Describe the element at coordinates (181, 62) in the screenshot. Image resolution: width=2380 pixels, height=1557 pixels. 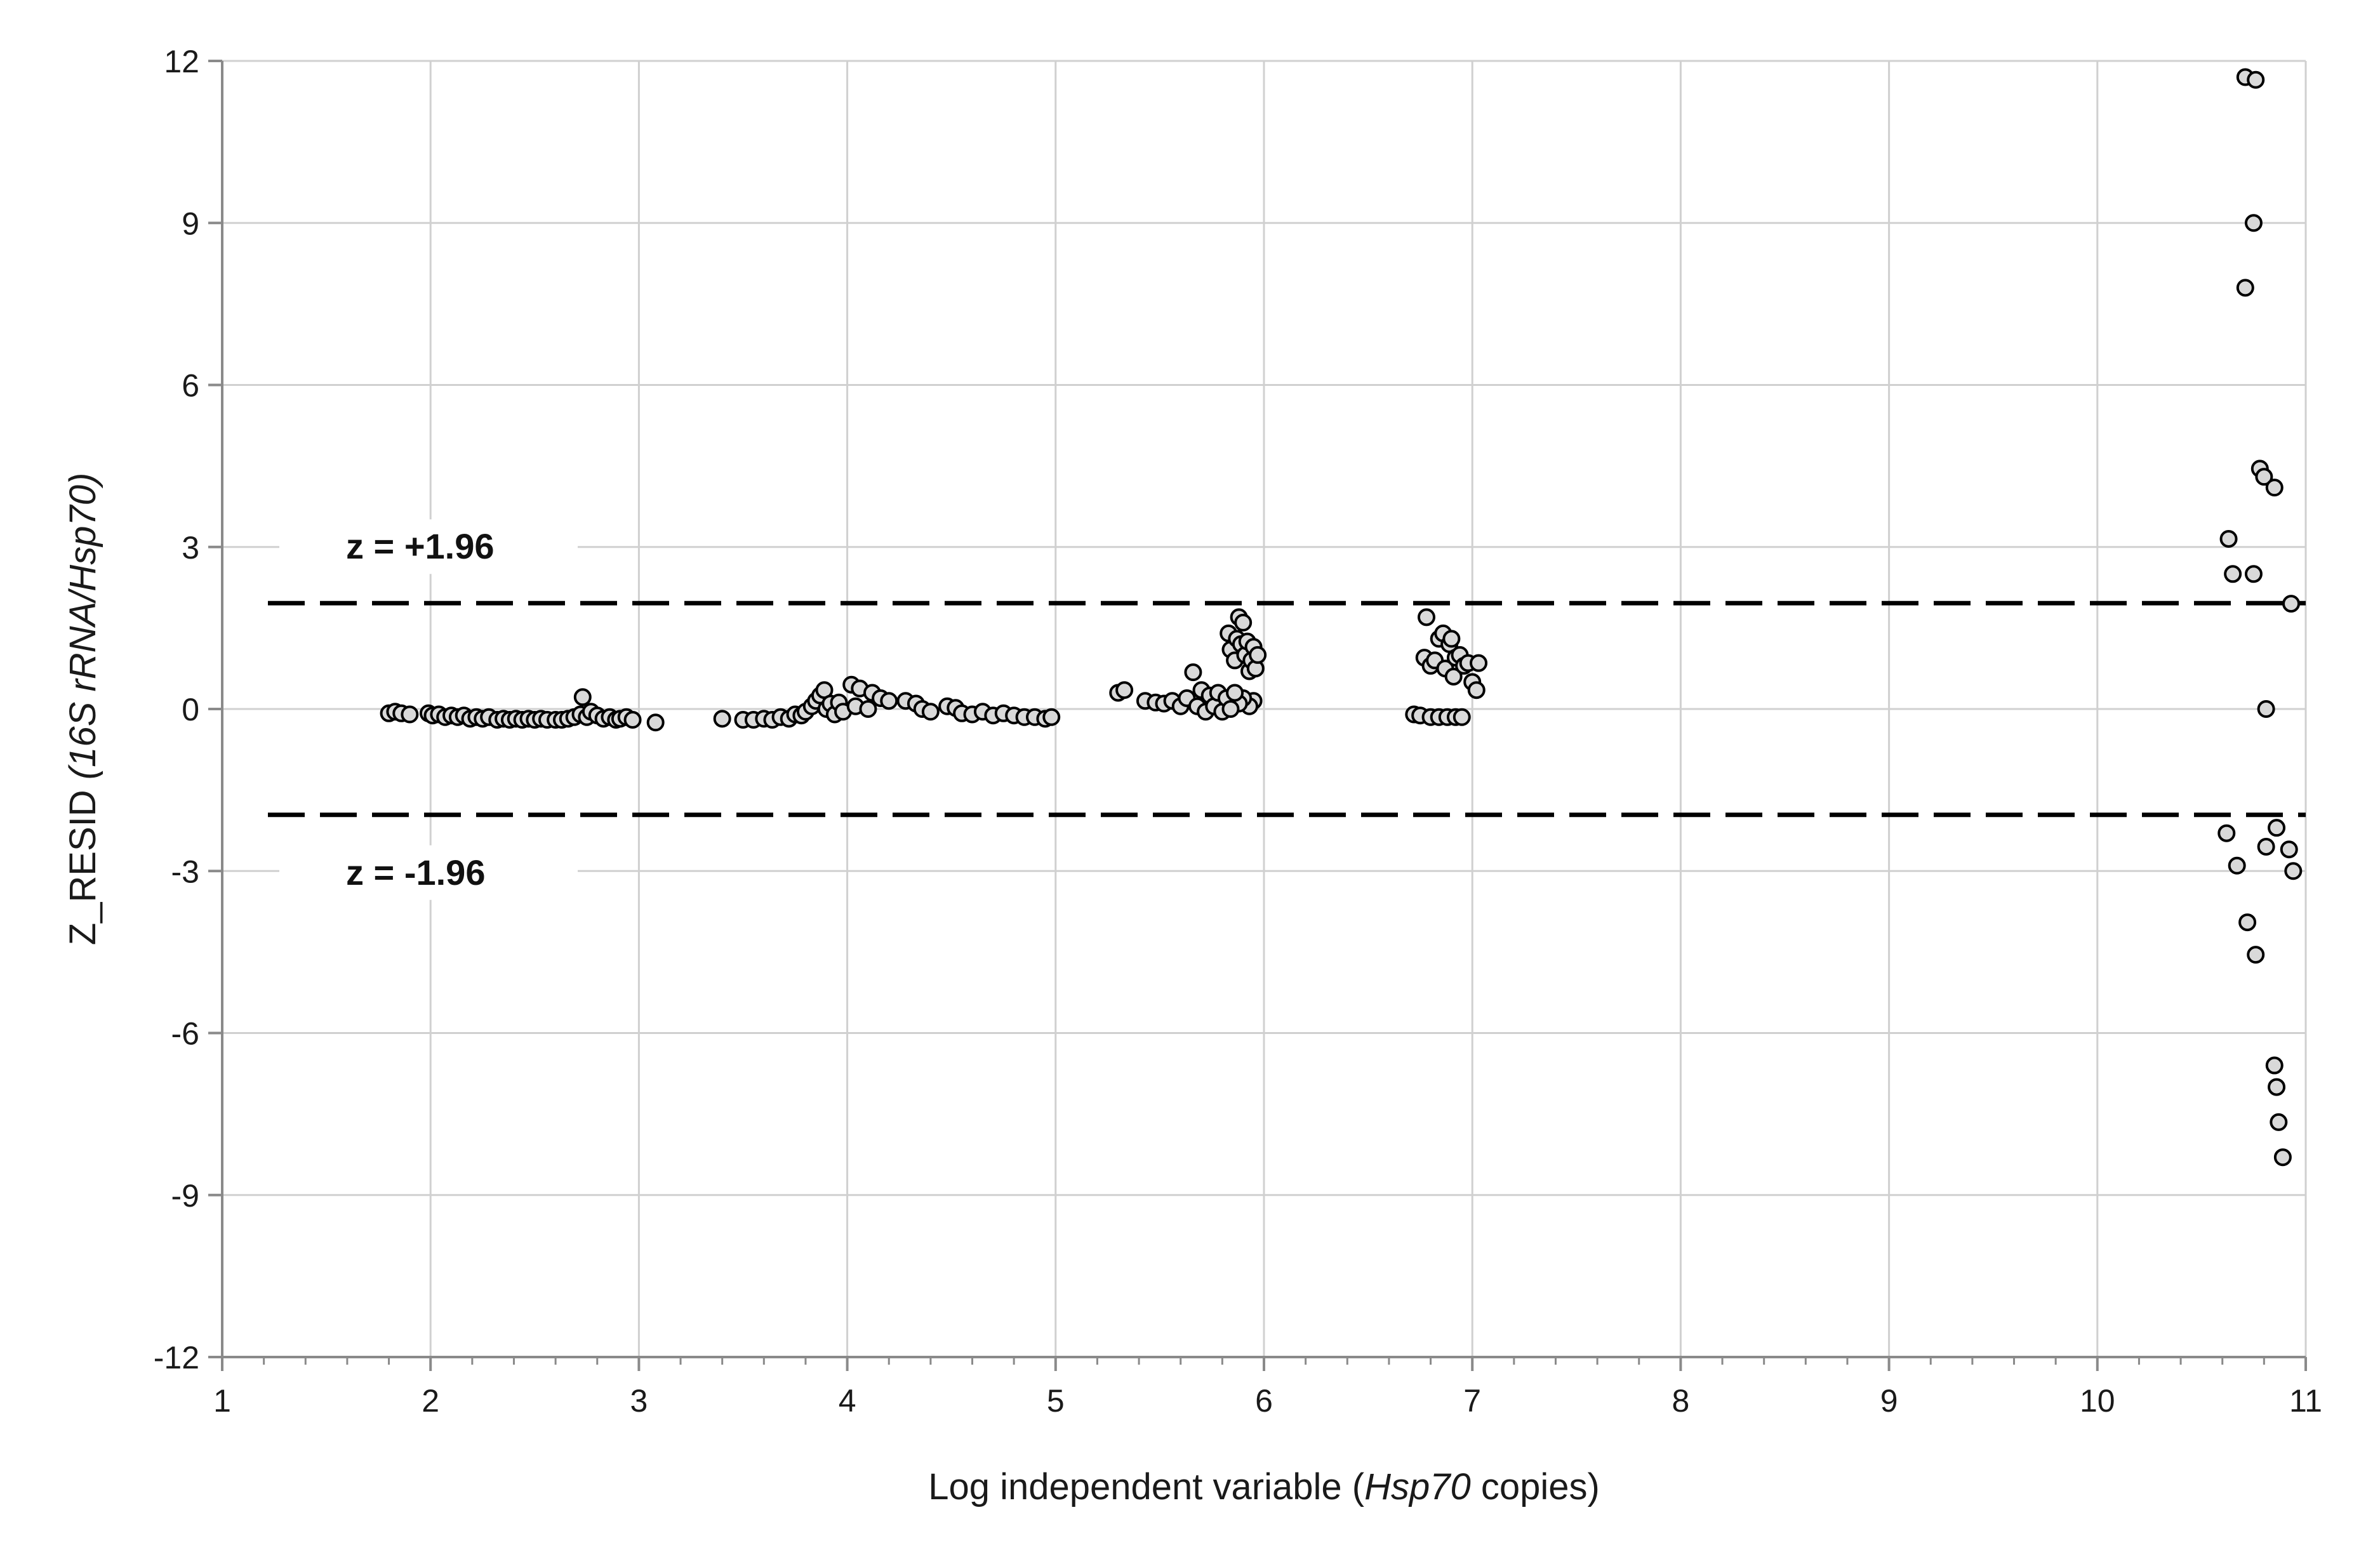
I see `y-tick-label: 12` at that location.